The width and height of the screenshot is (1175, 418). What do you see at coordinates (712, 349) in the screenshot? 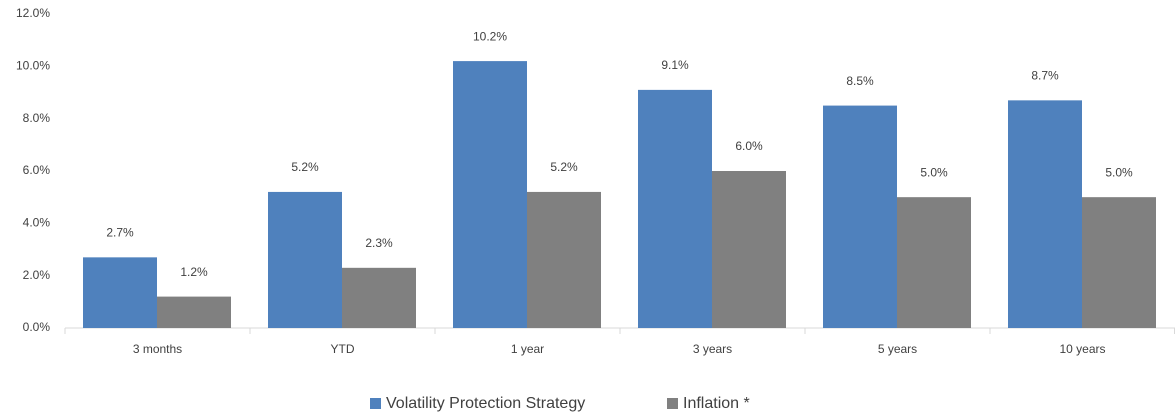
I see `x-tick-label: 3 years` at bounding box center [712, 349].